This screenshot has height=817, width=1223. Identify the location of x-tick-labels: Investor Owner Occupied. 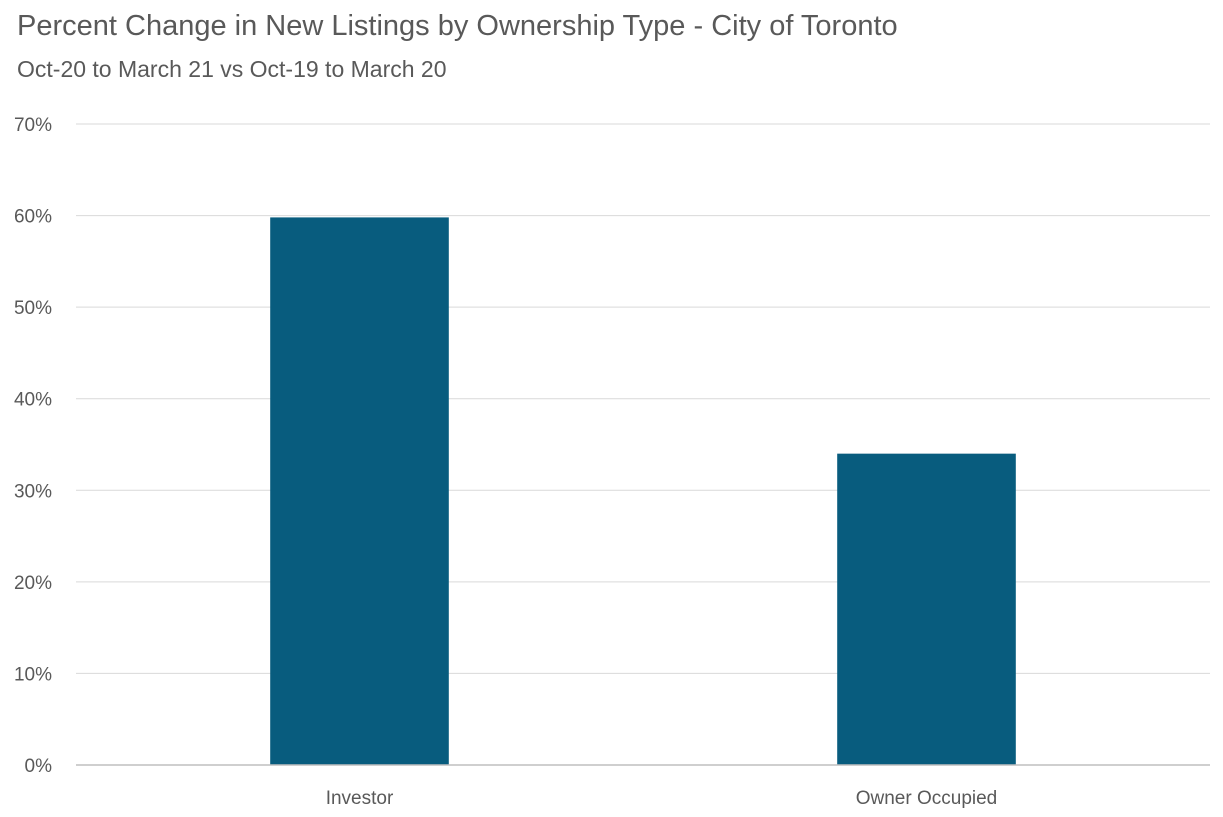
(662, 798).